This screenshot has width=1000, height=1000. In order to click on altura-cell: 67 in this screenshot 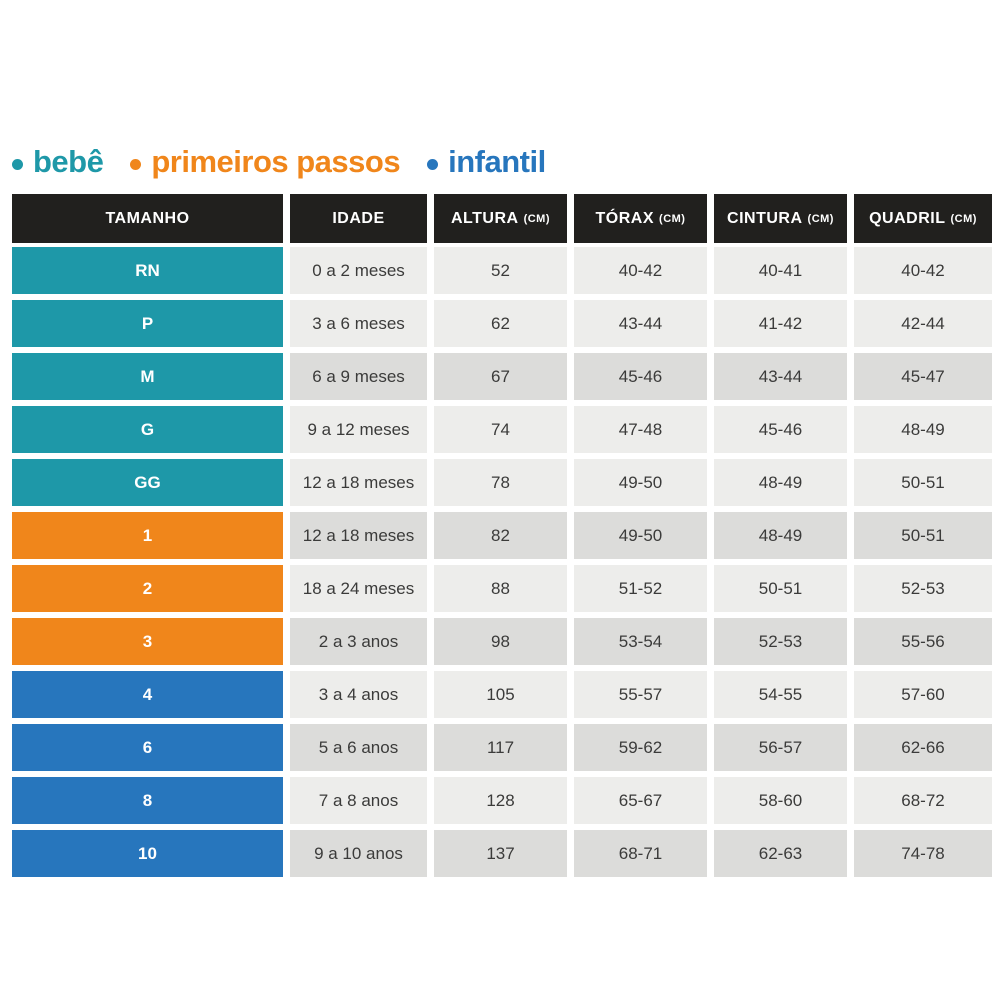, I will do `click(500, 376)`.